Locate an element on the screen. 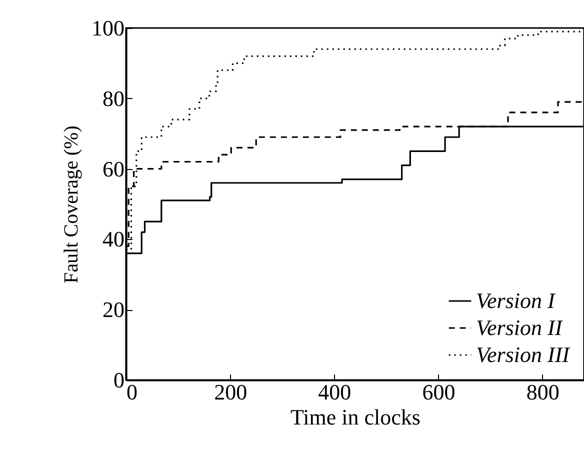 The height and width of the screenshot is (464, 584). y-tick-label: 20 is located at coordinates (113, 309).